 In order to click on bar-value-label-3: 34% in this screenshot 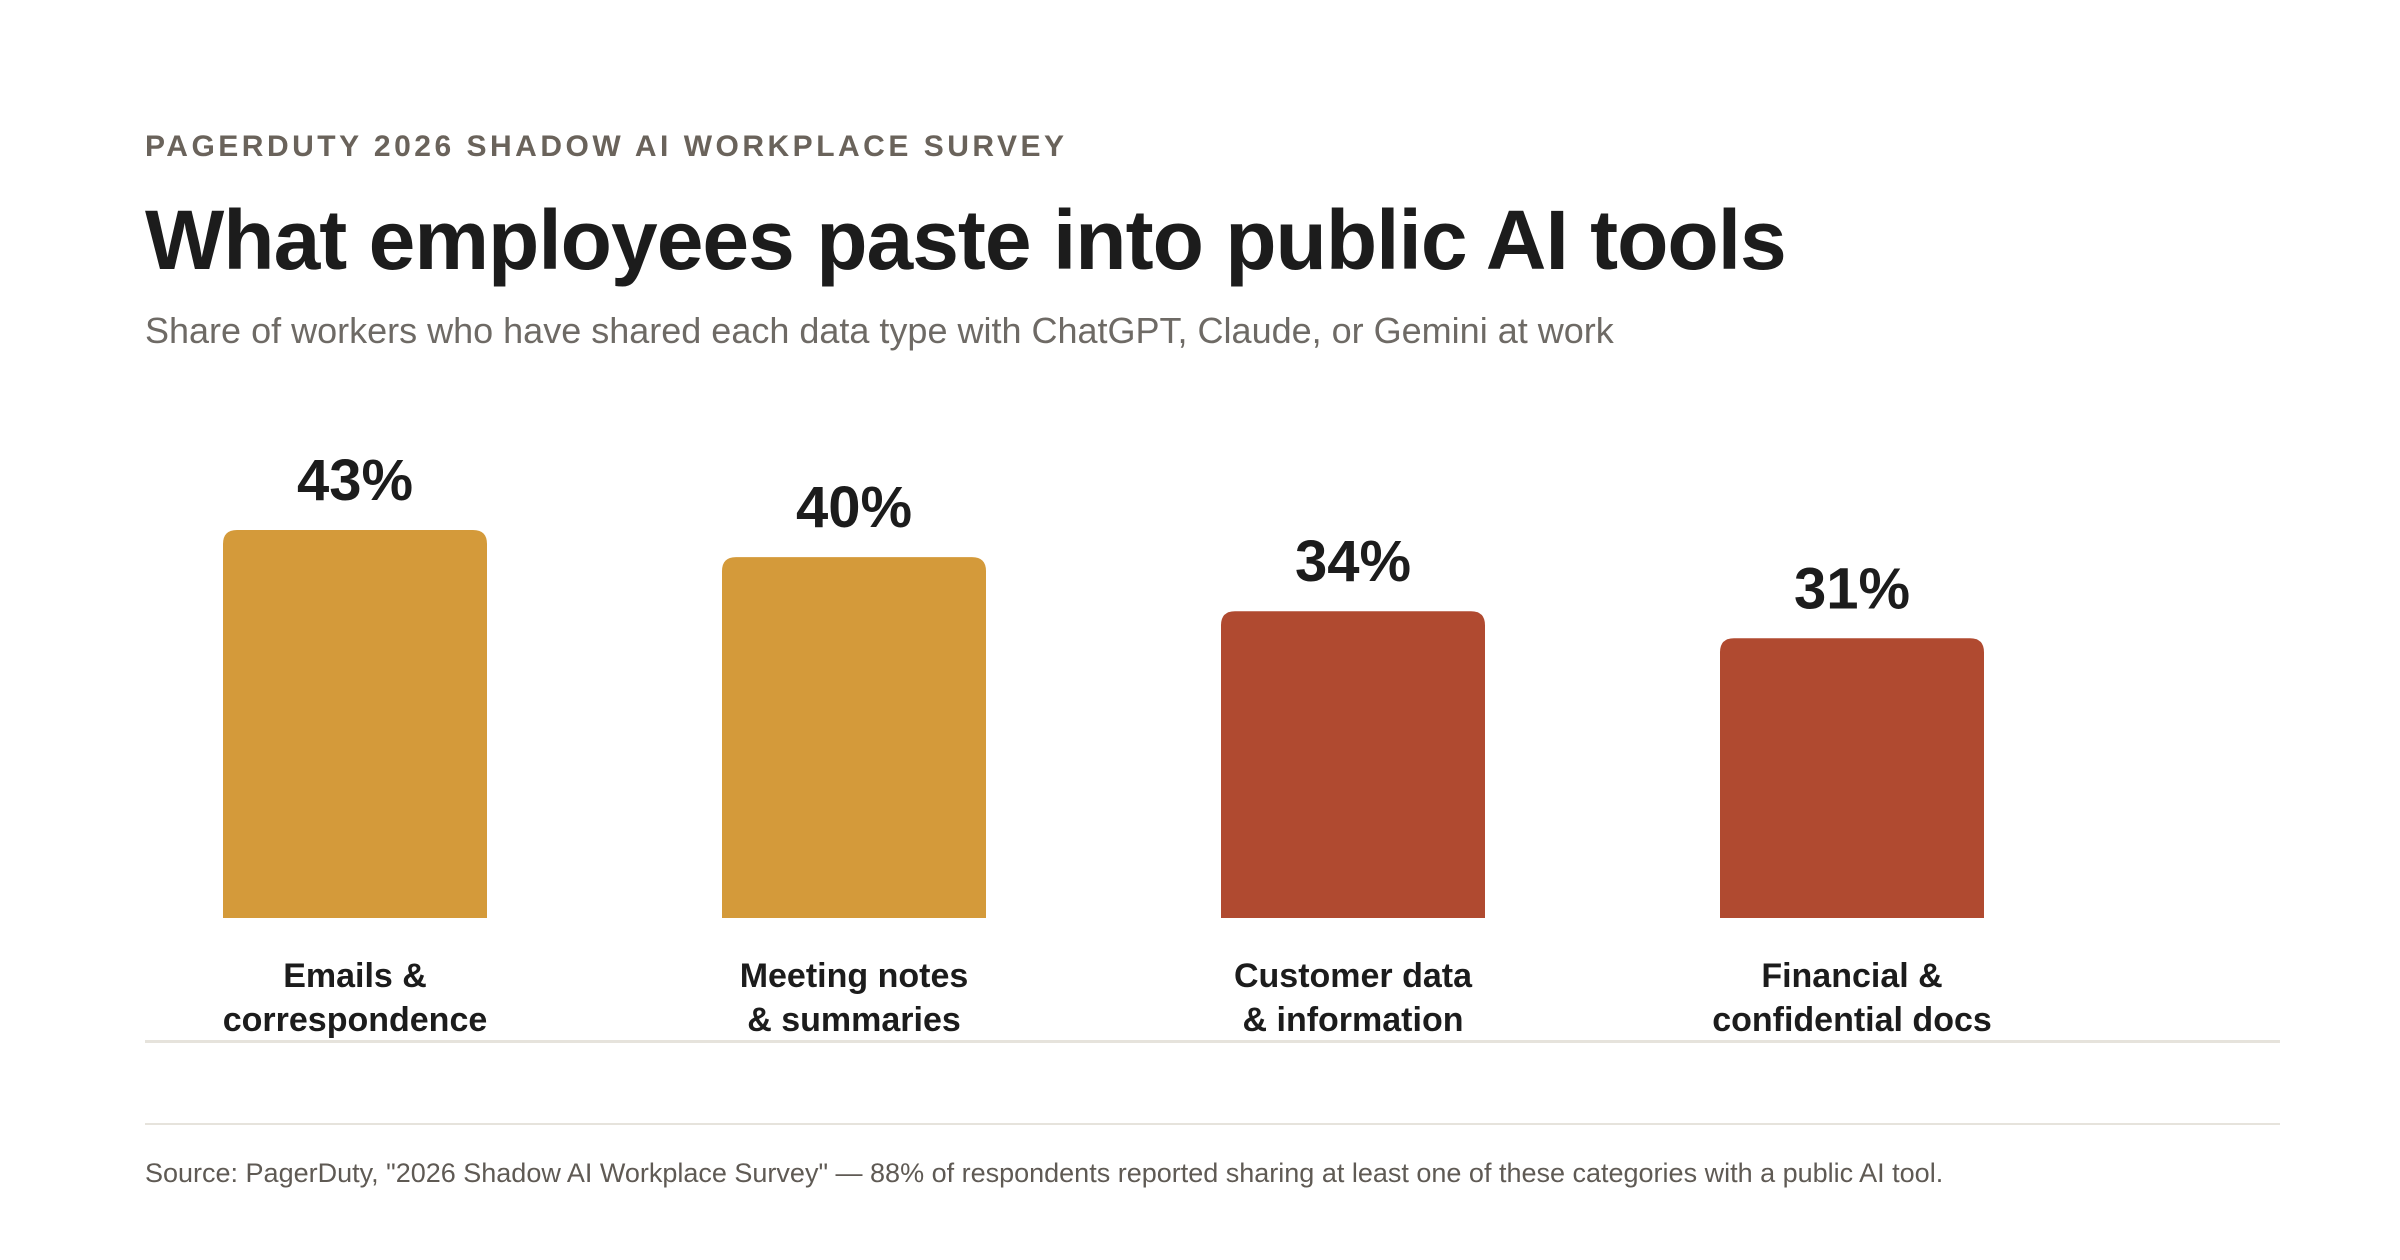, I will do `click(1353, 561)`.